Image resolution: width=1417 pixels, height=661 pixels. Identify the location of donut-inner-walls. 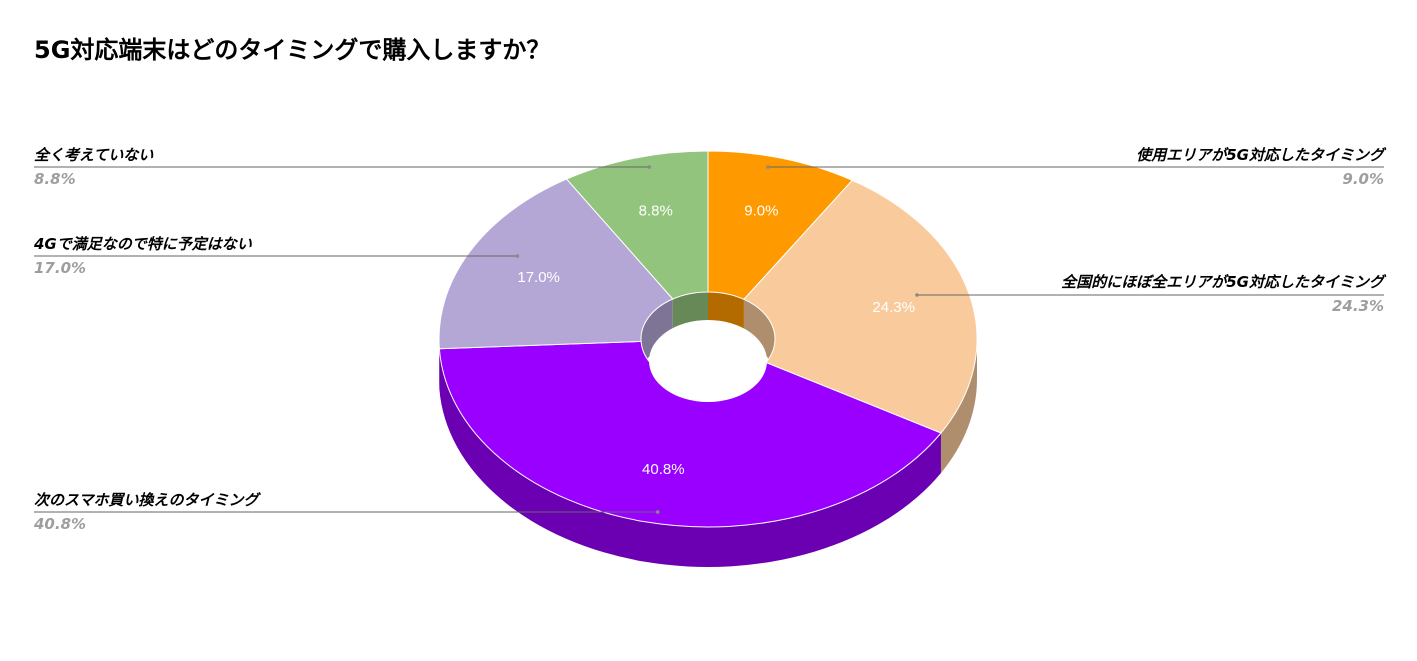
(708, 335).